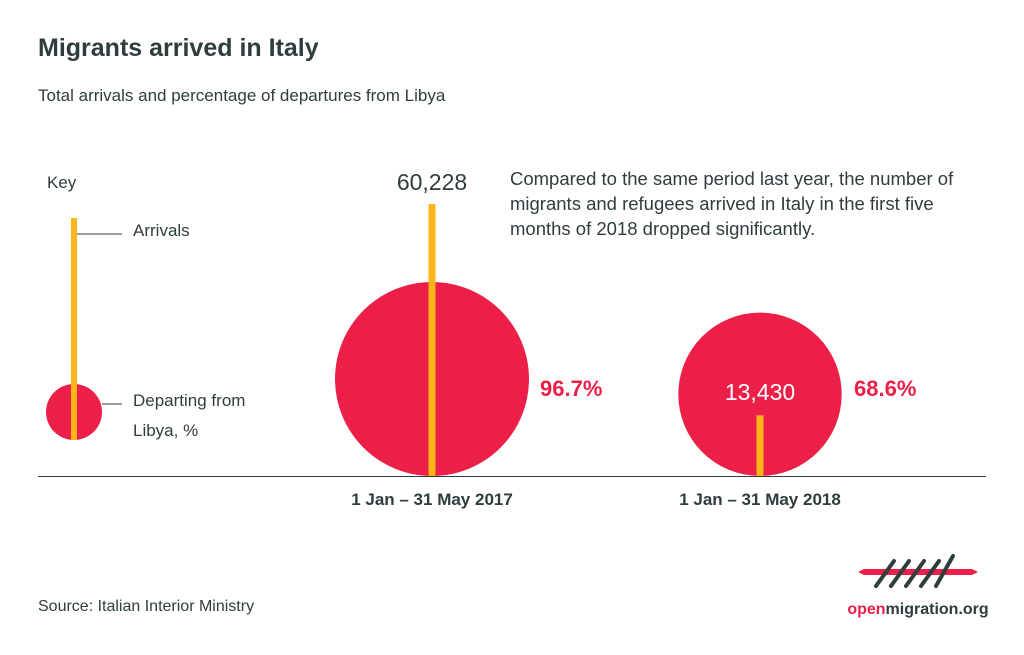  I want to click on departing-circle-2018, so click(760, 394).